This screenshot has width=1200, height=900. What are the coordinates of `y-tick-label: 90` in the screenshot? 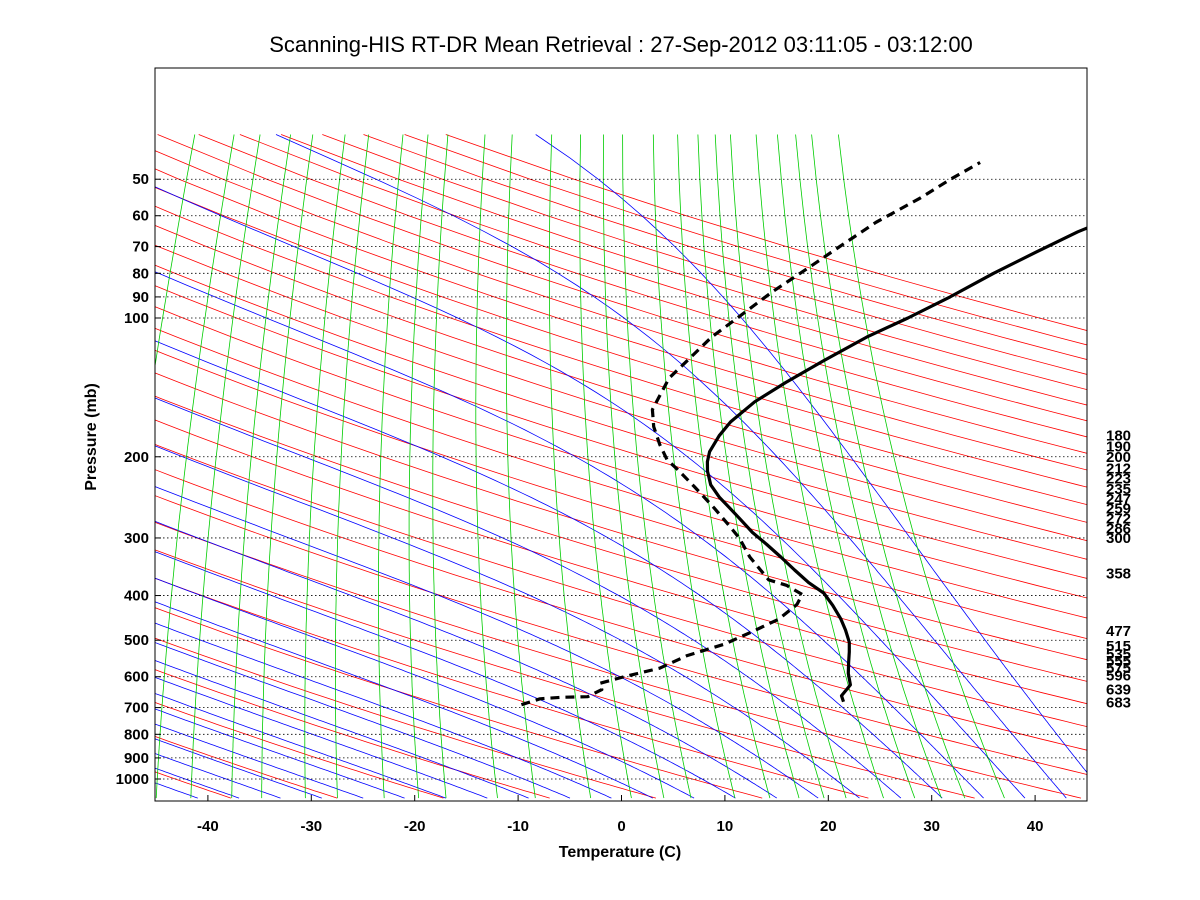 It's located at (140, 297).